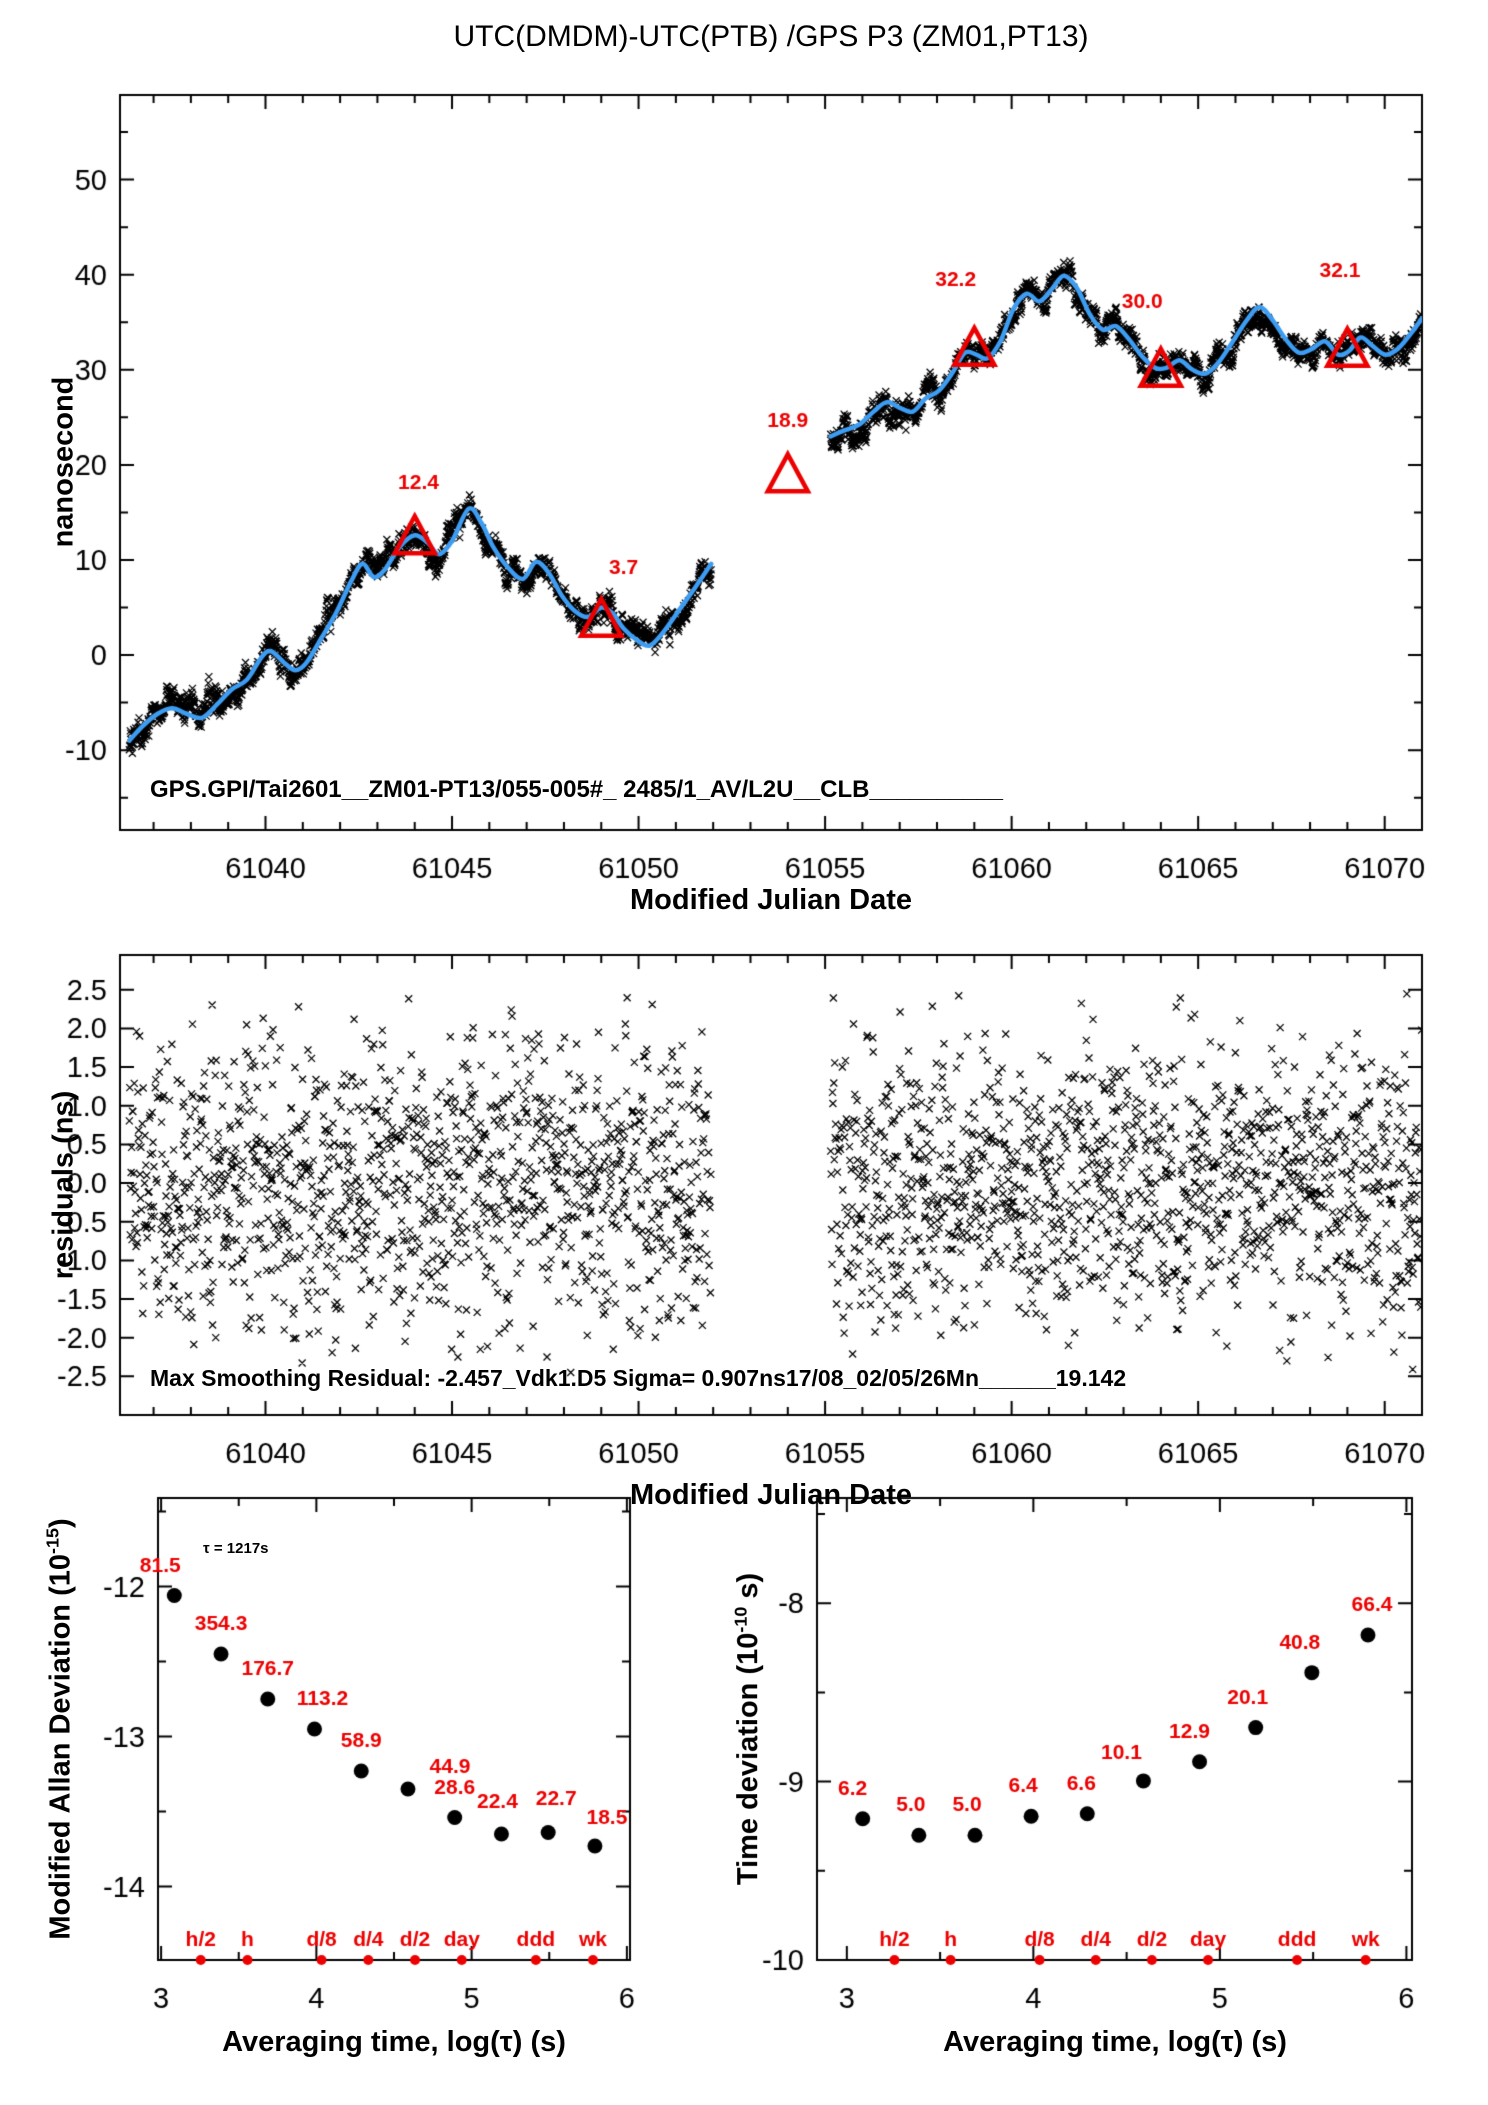  What do you see at coordinates (63, 1185) in the screenshot?
I see `residuals-y-axis-label: residuals (ns)` at bounding box center [63, 1185].